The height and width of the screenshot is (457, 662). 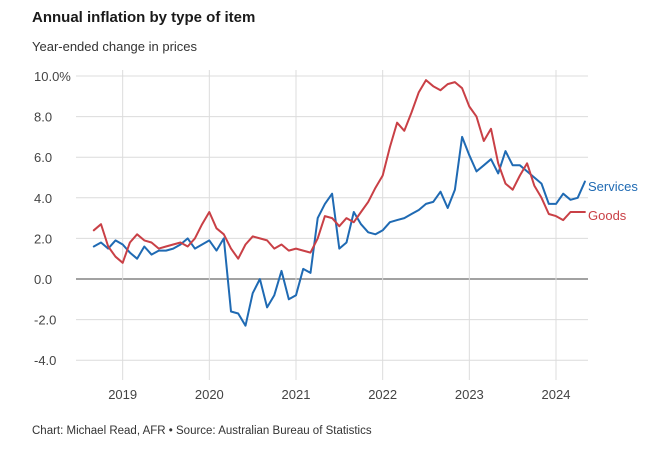 What do you see at coordinates (339, 394) in the screenshot?
I see `x-axis-ticks: 2019 2020 2021 2022 2023 2024` at bounding box center [339, 394].